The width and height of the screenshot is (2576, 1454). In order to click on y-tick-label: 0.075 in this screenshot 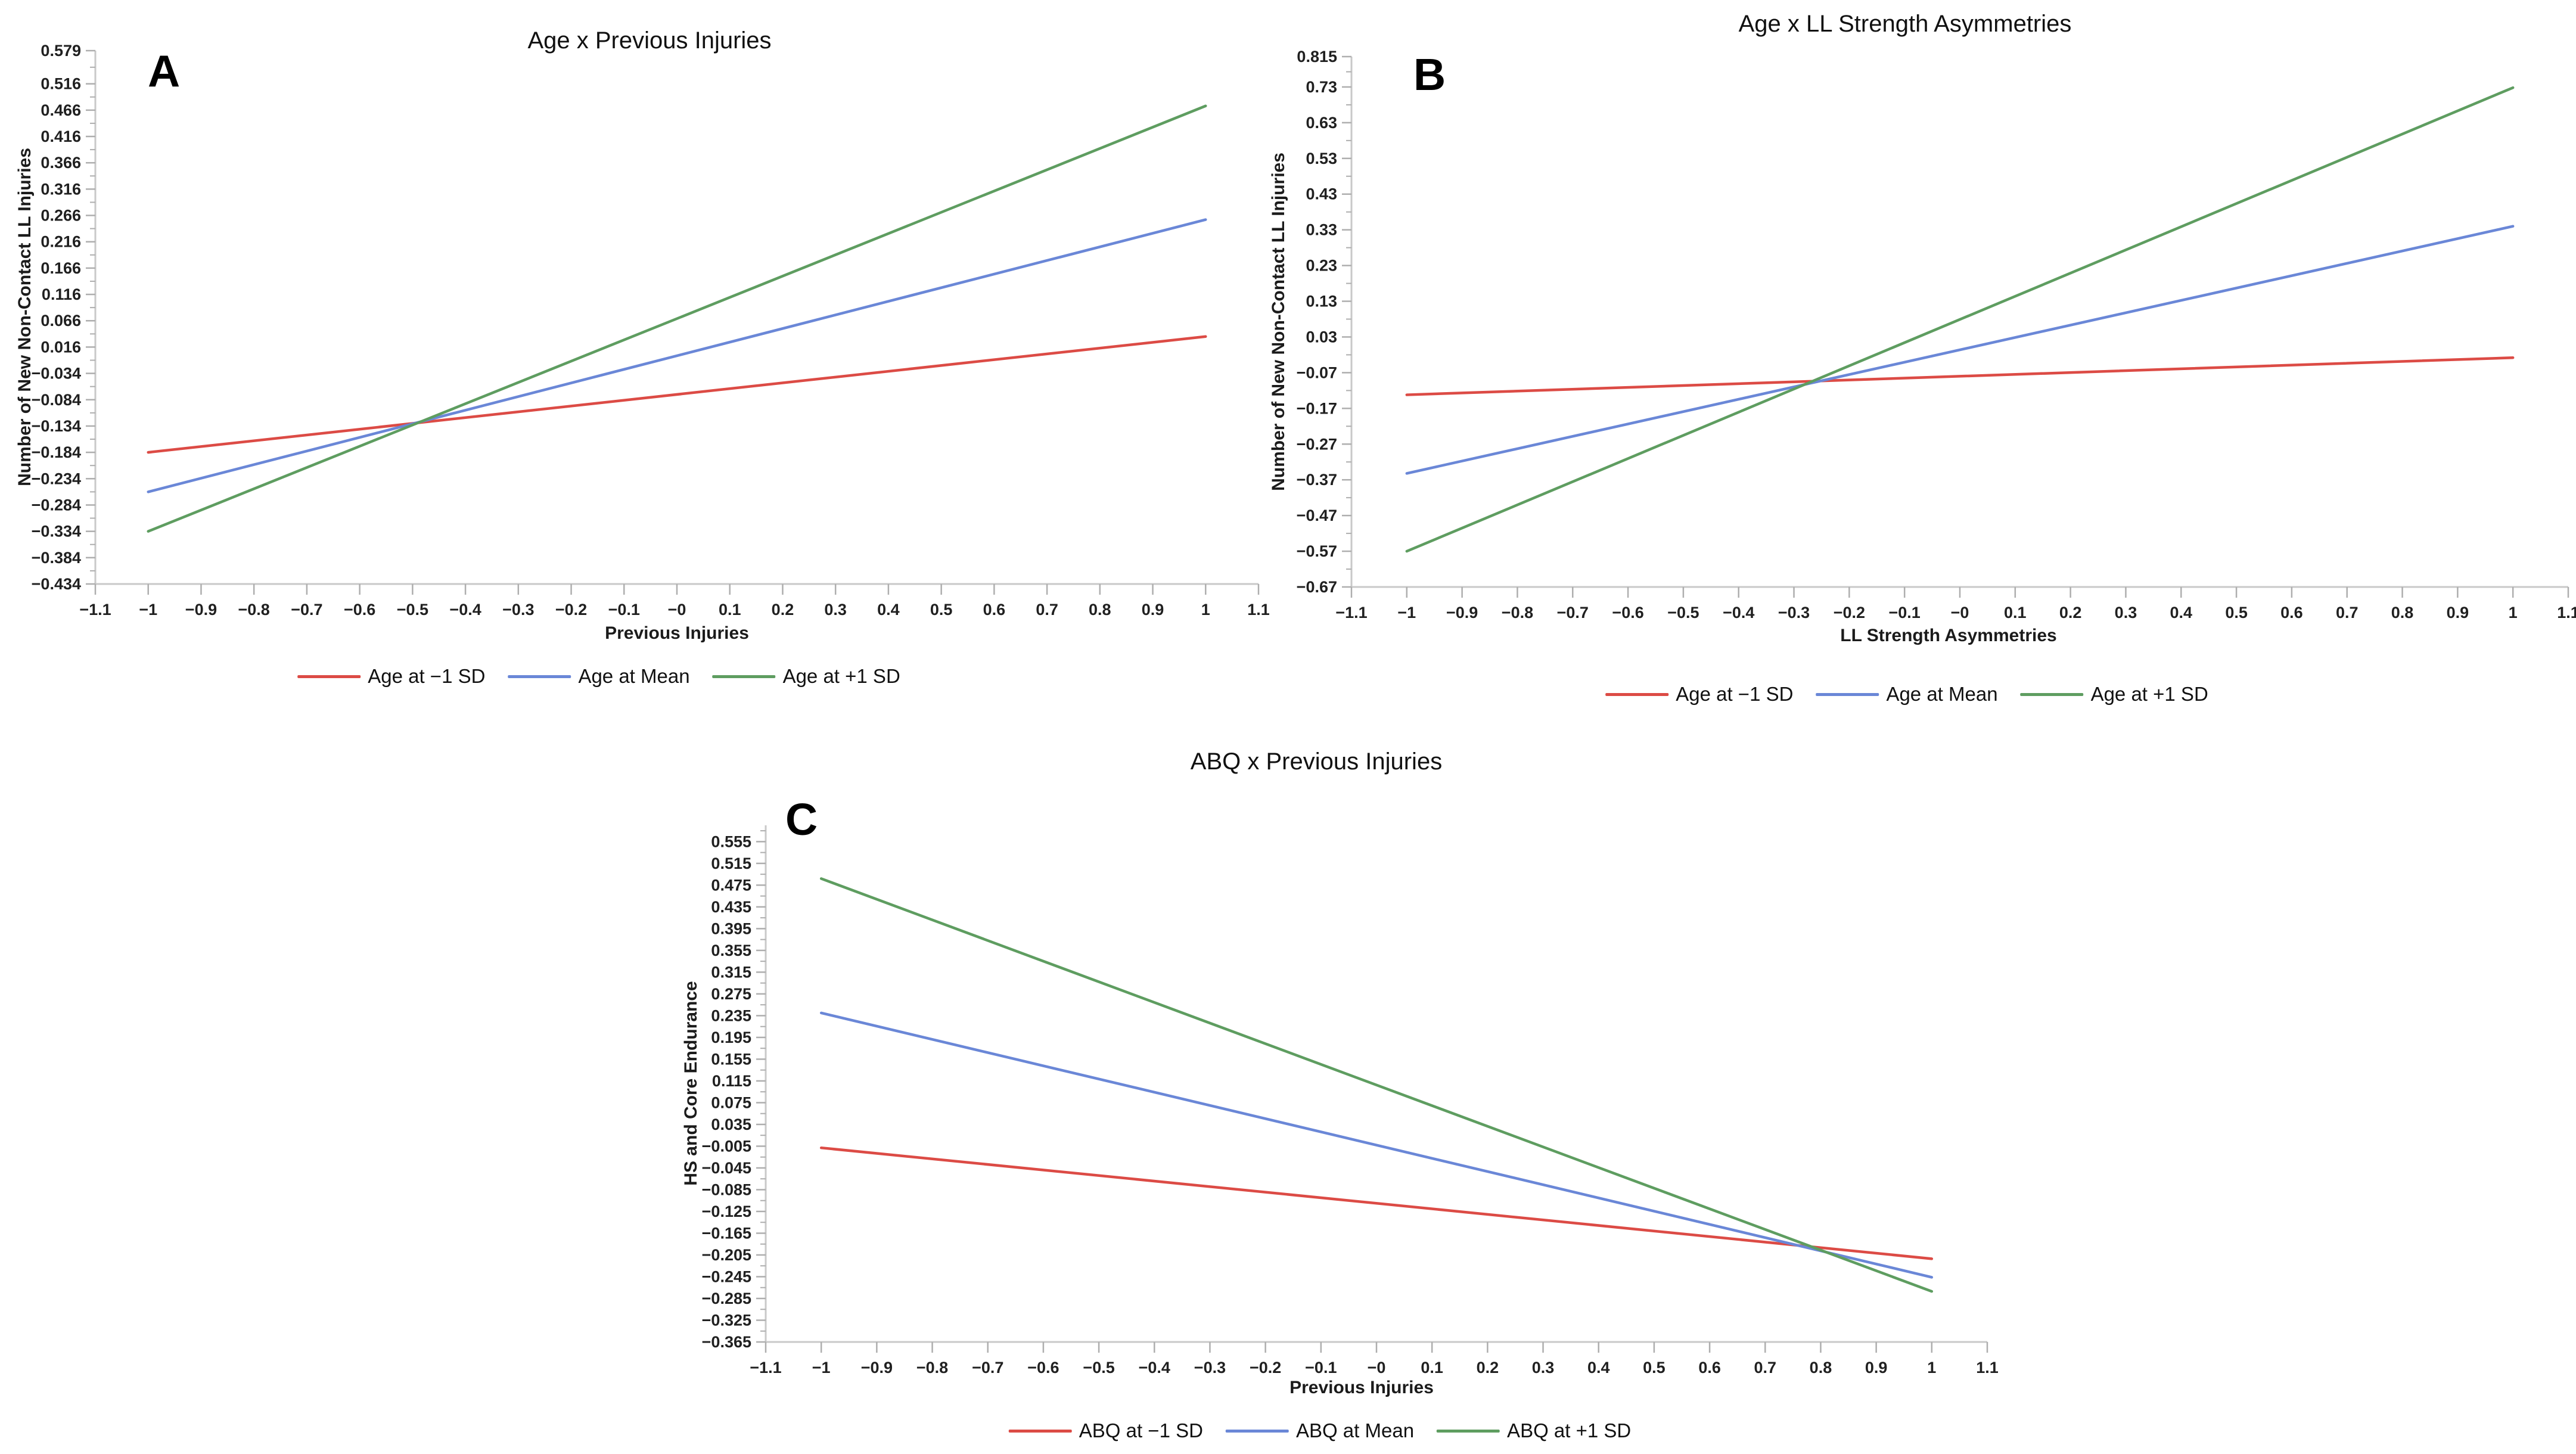, I will do `click(731, 1102)`.